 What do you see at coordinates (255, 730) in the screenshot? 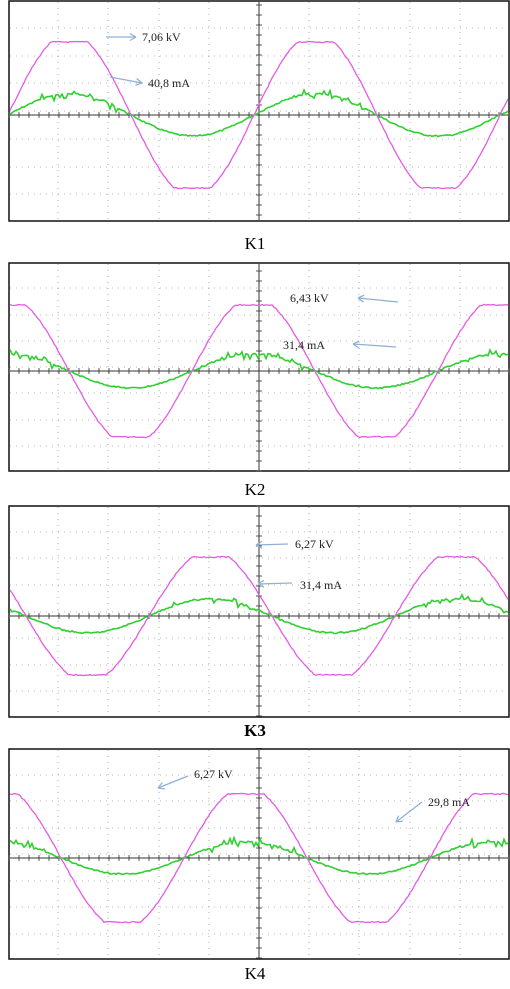
I see `caption-k3: K3` at bounding box center [255, 730].